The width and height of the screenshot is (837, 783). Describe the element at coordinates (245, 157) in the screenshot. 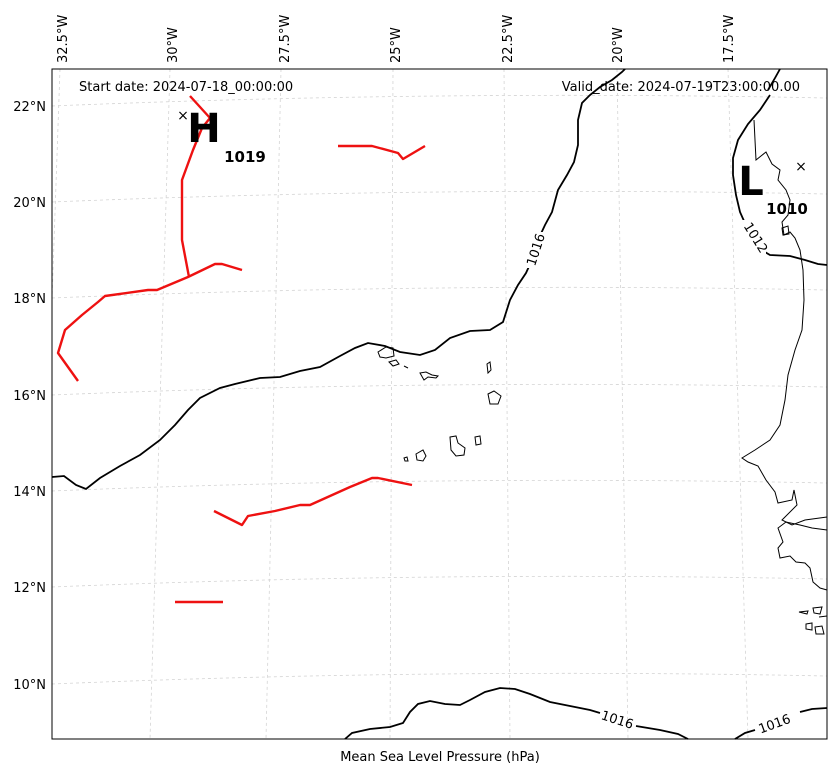

I see `high-center-value: 1019` at that location.